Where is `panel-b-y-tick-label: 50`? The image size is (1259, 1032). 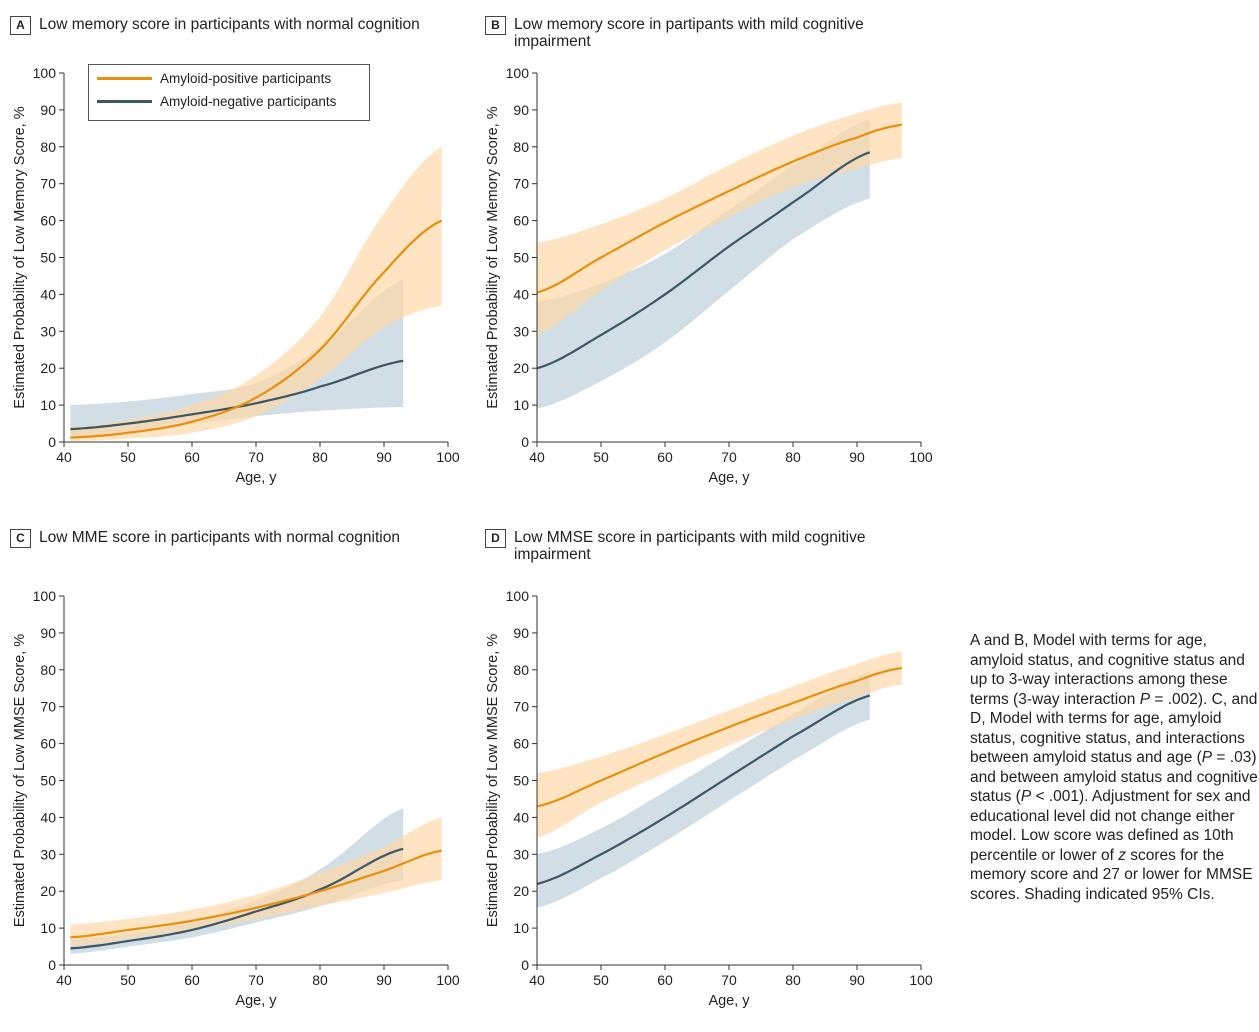
panel-b-y-tick-label: 50 is located at coordinates (521, 258).